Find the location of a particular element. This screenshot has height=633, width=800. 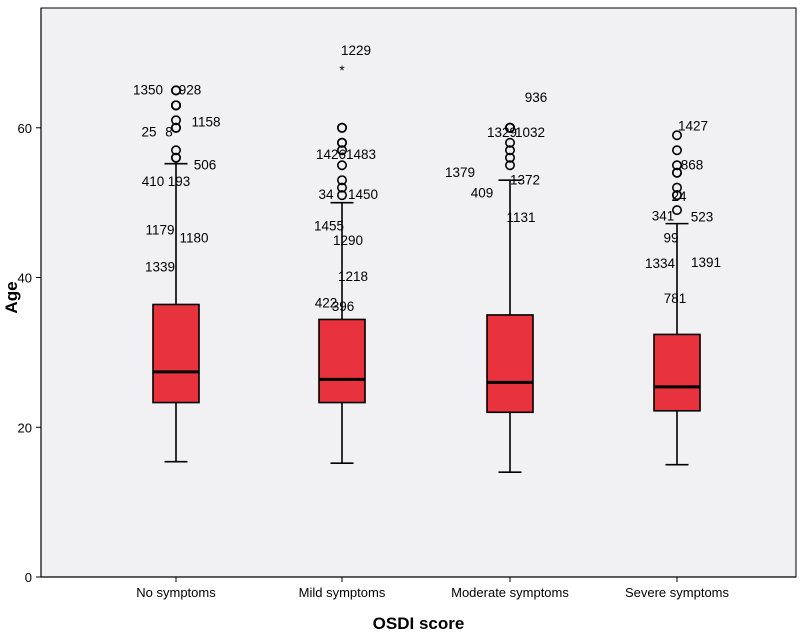

outlier-label: 1350 is located at coordinates (148, 89).